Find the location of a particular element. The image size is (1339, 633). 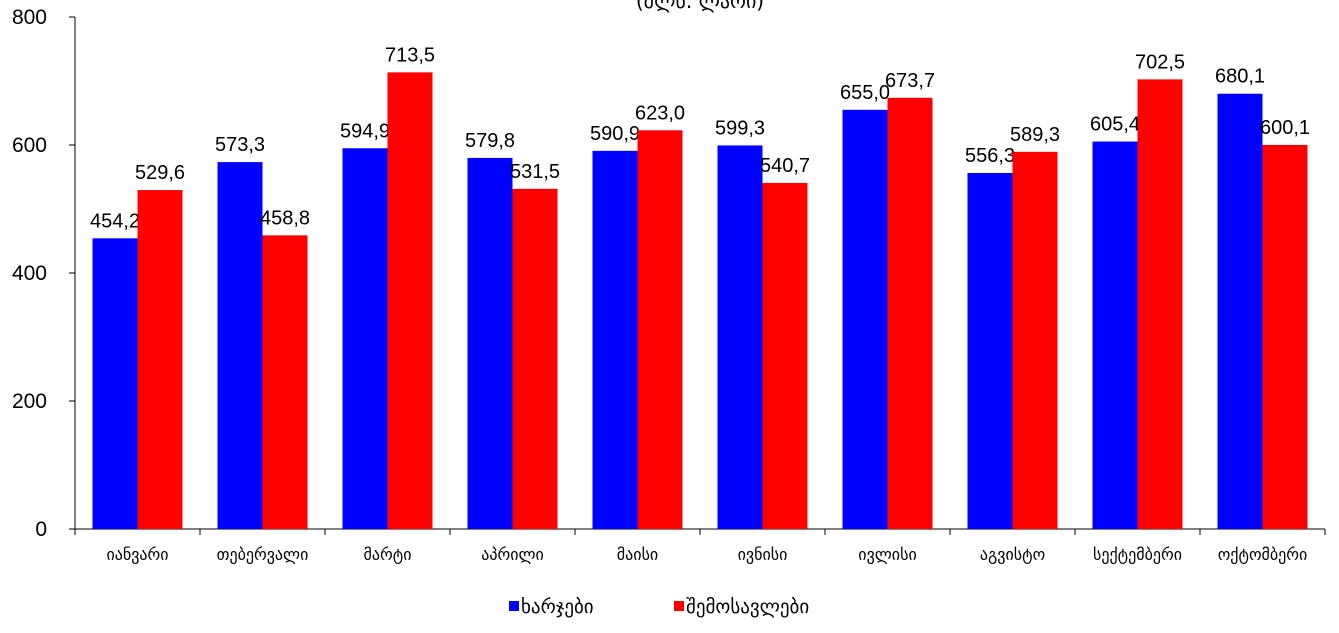

data-label: 589,3 is located at coordinates (1035, 135).